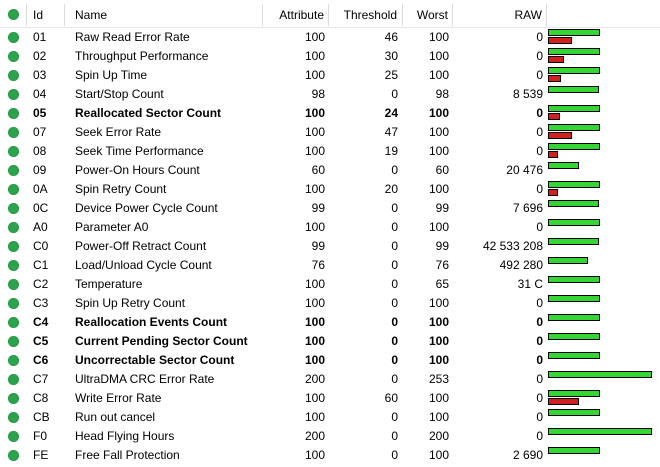 The image size is (660, 467). Describe the element at coordinates (318, 208) in the screenshot. I see `attribute-value: 99` at that location.